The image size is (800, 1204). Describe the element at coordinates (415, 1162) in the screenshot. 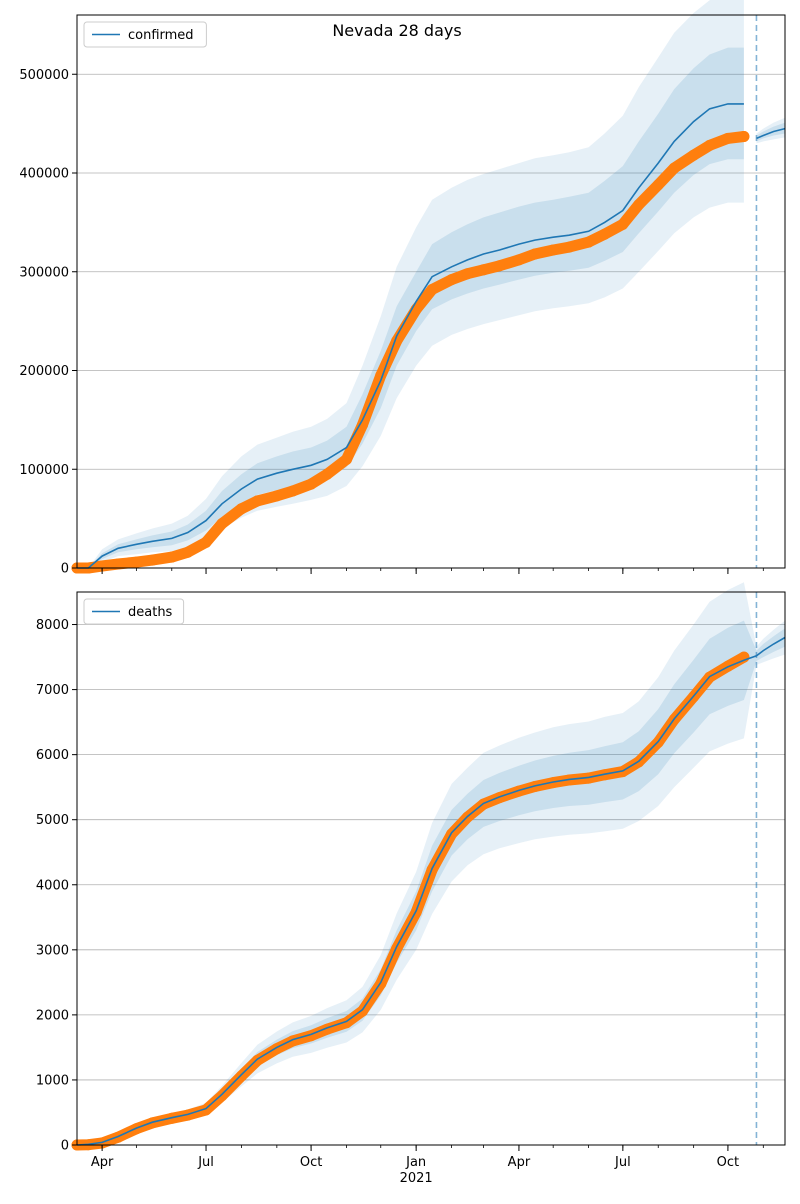

I see `x-tick-label: Jan` at that location.